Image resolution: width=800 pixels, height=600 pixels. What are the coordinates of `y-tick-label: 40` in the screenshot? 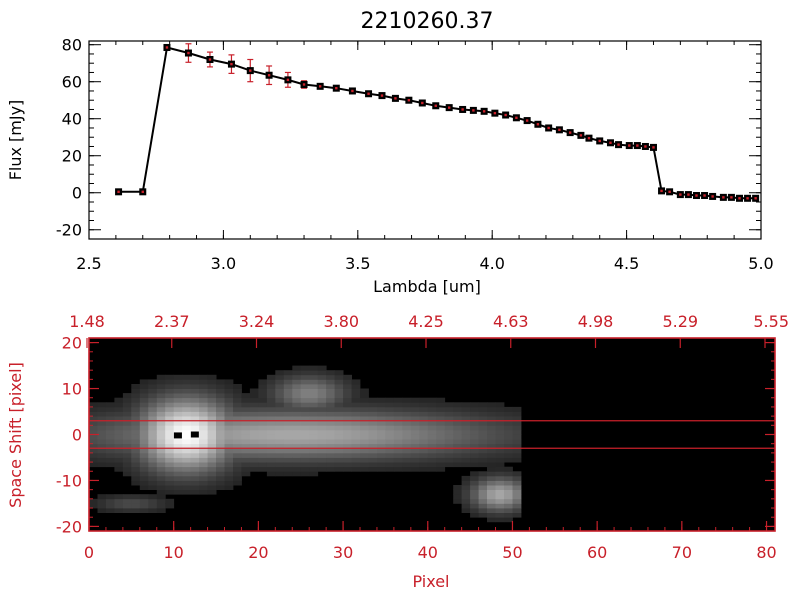 It's located at (72, 119).